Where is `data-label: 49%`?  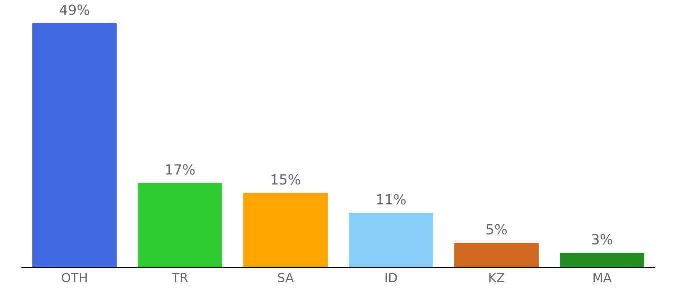
data-label: 49% is located at coordinates (75, 10).